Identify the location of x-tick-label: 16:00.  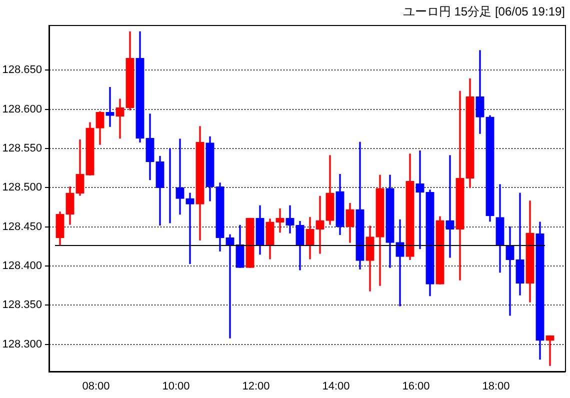
(416, 386).